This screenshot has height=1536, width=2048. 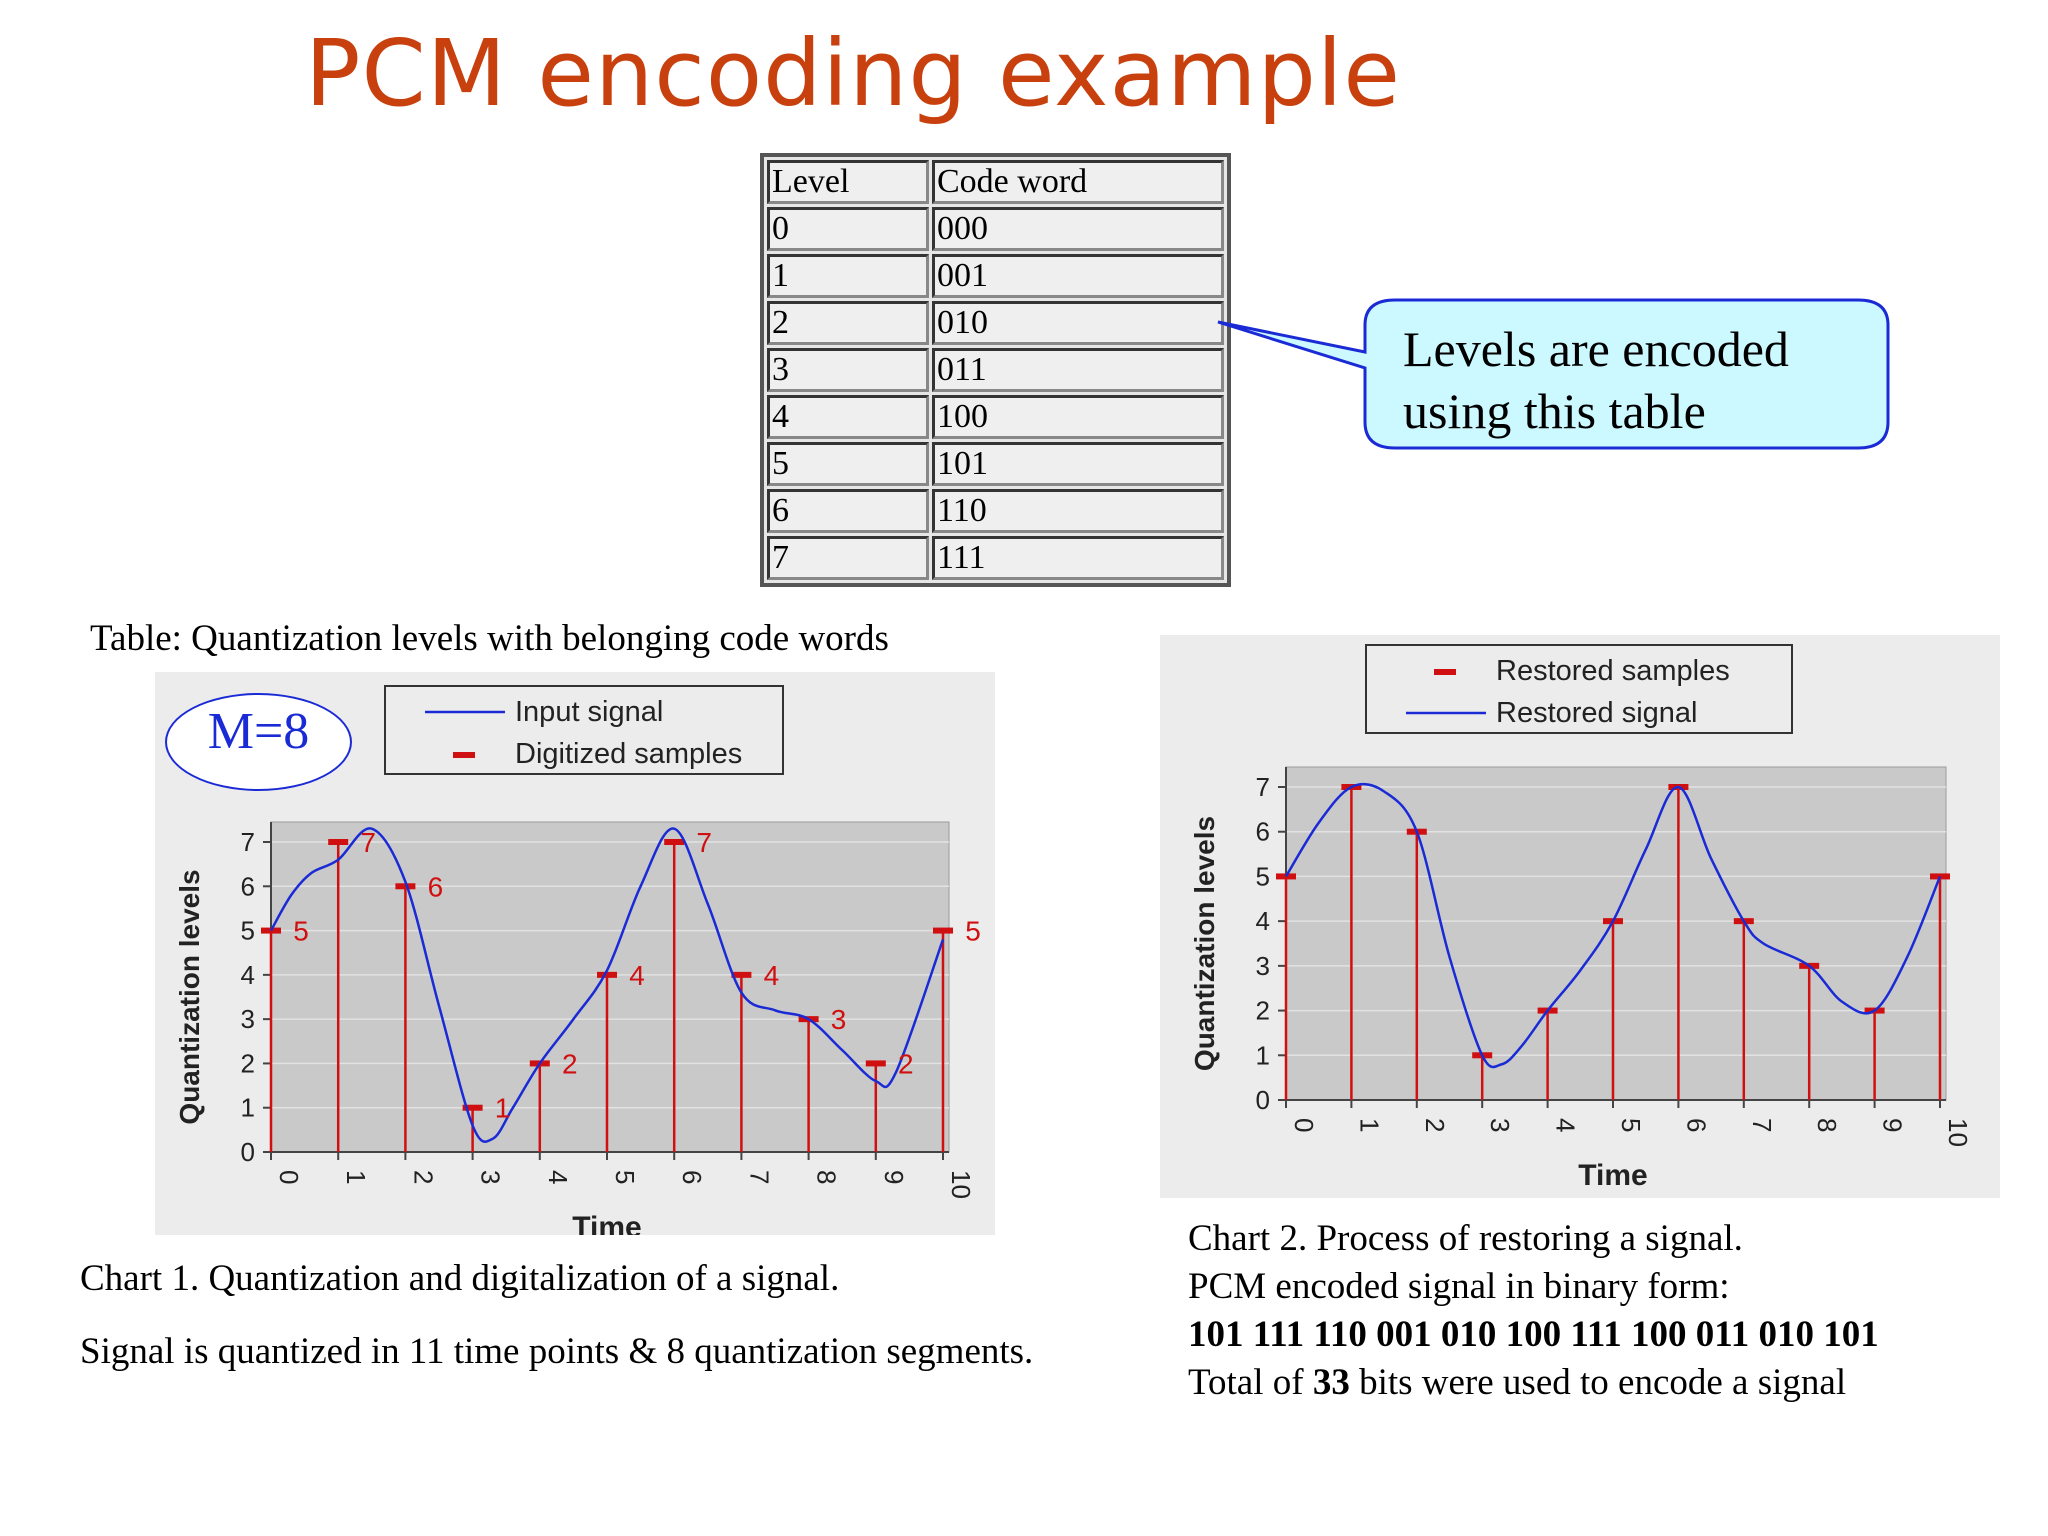 I want to click on code-word-cell: 110, so click(x=1078, y=511).